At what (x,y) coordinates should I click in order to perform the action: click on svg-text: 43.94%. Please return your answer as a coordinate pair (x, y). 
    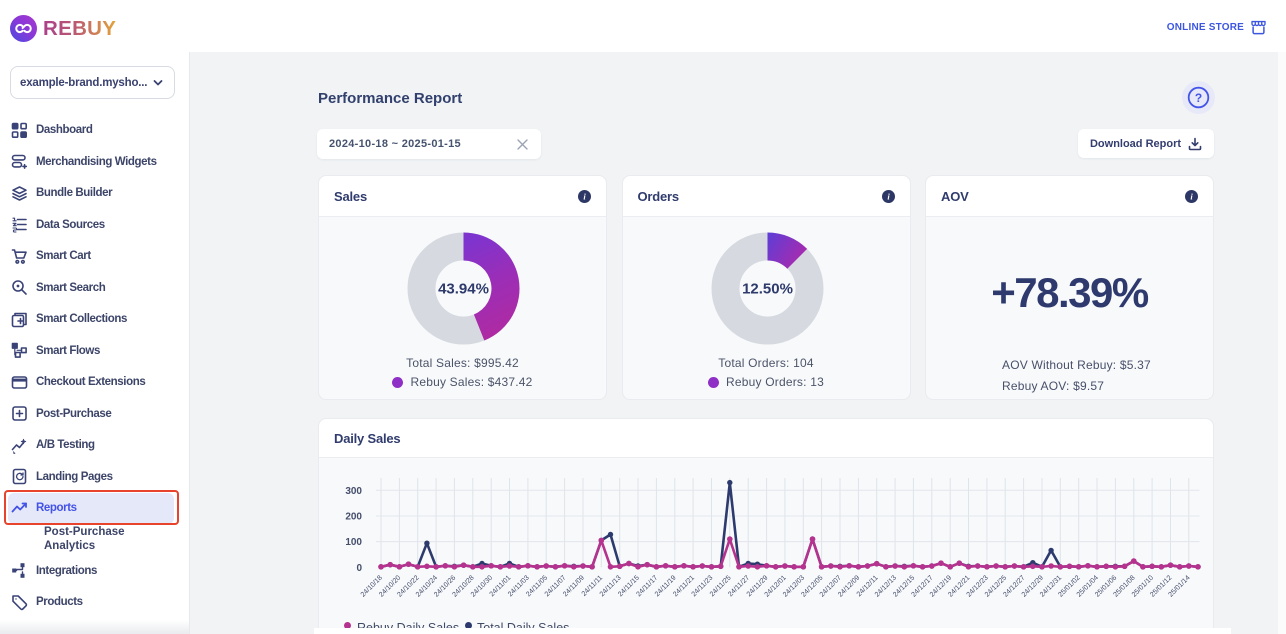
    Looking at the image, I should click on (463, 288).